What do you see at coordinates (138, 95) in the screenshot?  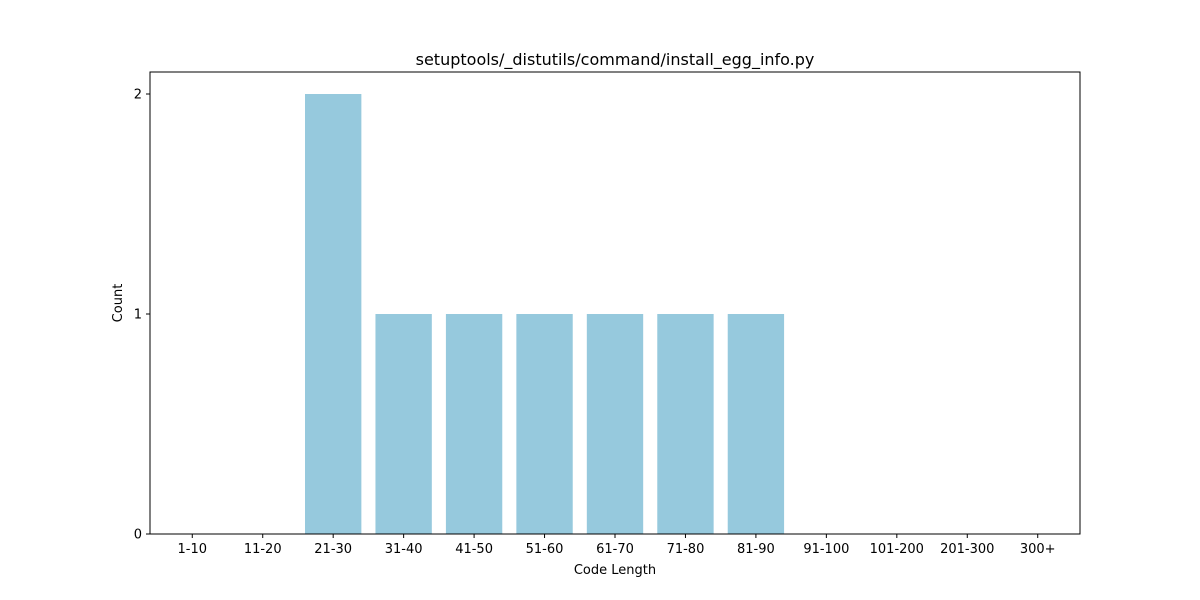 I see `y-tick-label: 2` at bounding box center [138, 95].